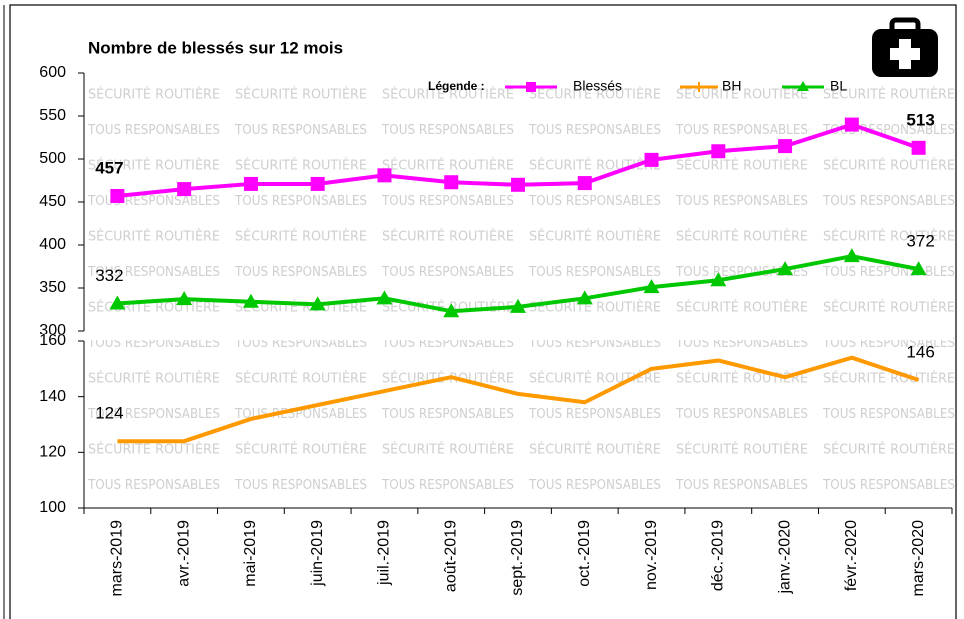 The height and width of the screenshot is (619, 964). What do you see at coordinates (731, 86) in the screenshot?
I see `legend-label: BH` at bounding box center [731, 86].